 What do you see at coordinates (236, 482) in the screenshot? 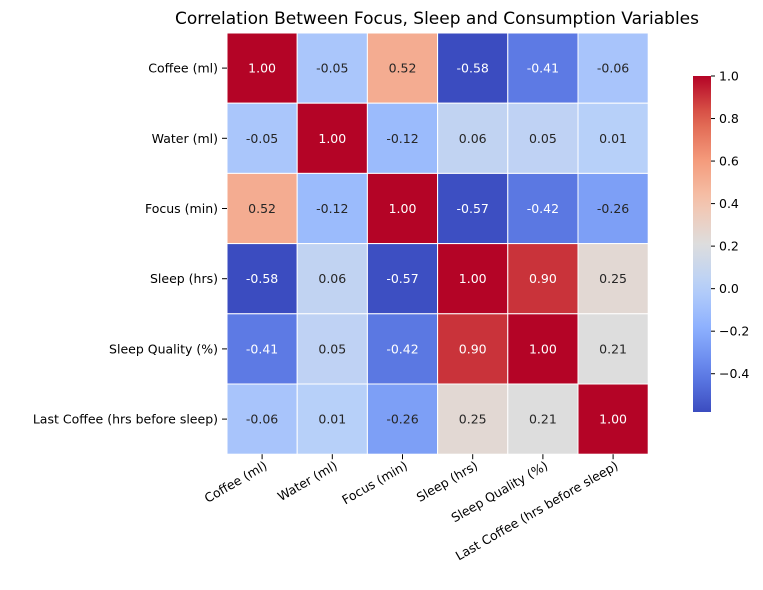
I see `x-tick-label: Coffee (ml)` at bounding box center [236, 482].